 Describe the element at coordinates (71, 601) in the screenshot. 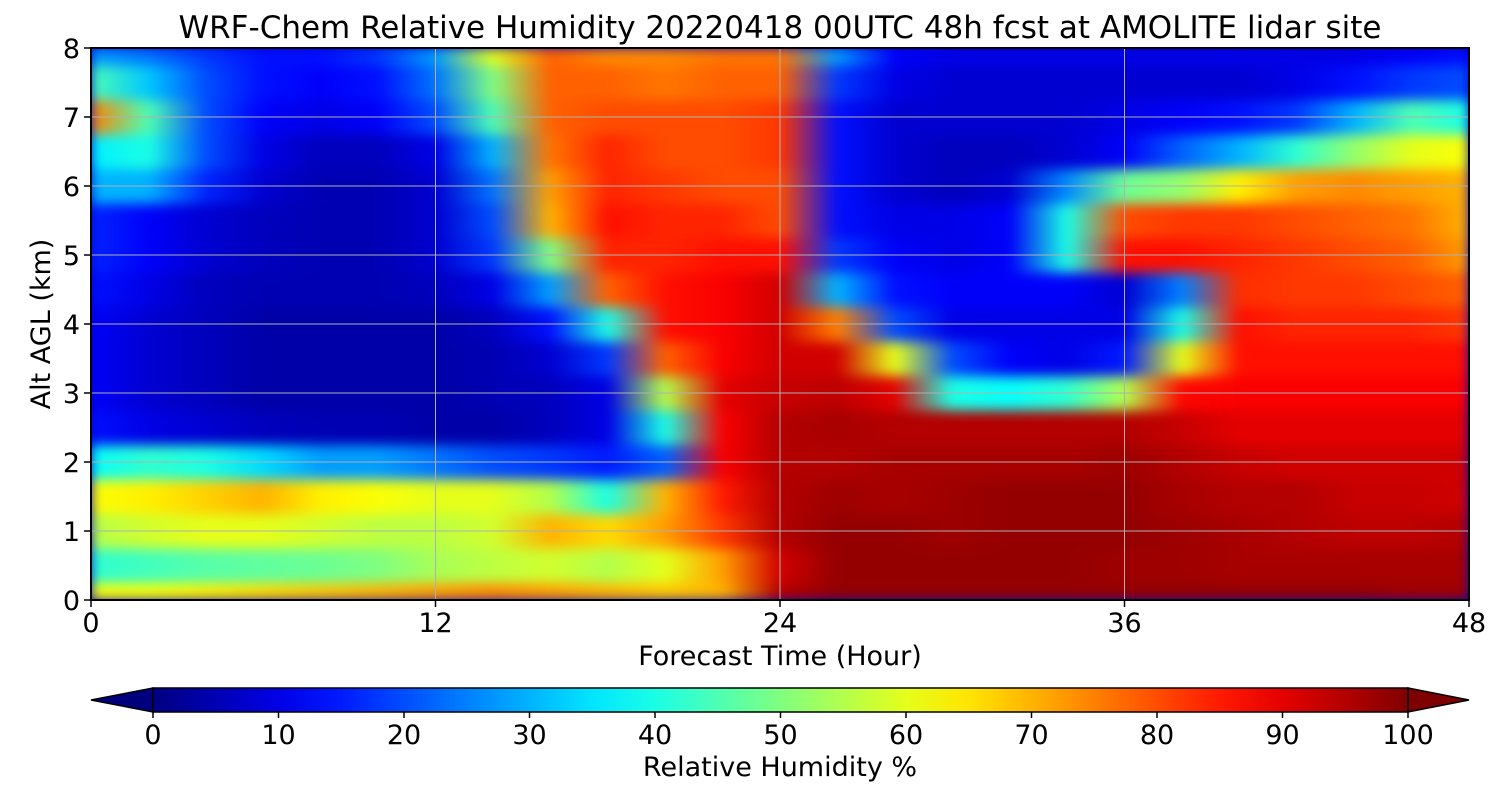

I see `y-tick-label: 0` at that location.